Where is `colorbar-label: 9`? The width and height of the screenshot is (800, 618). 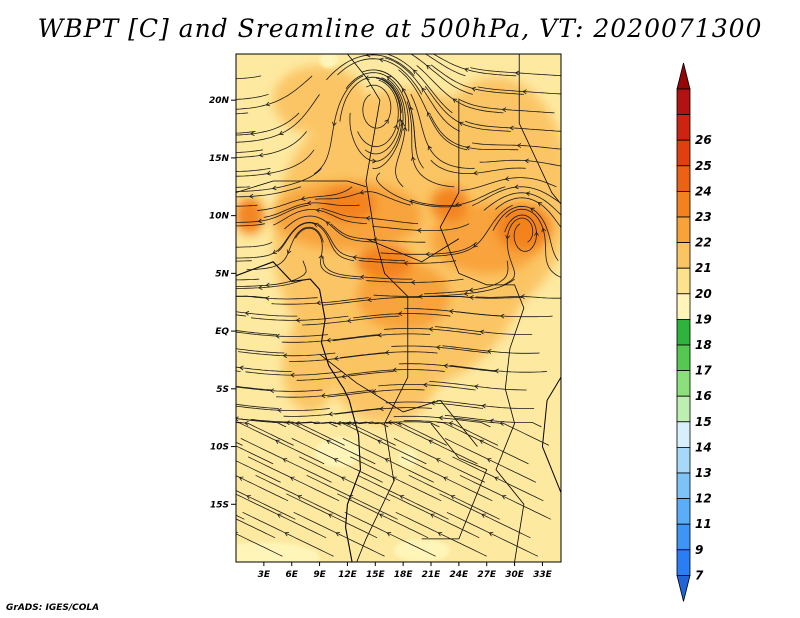 colorbar-label: 9 is located at coordinates (699, 550).